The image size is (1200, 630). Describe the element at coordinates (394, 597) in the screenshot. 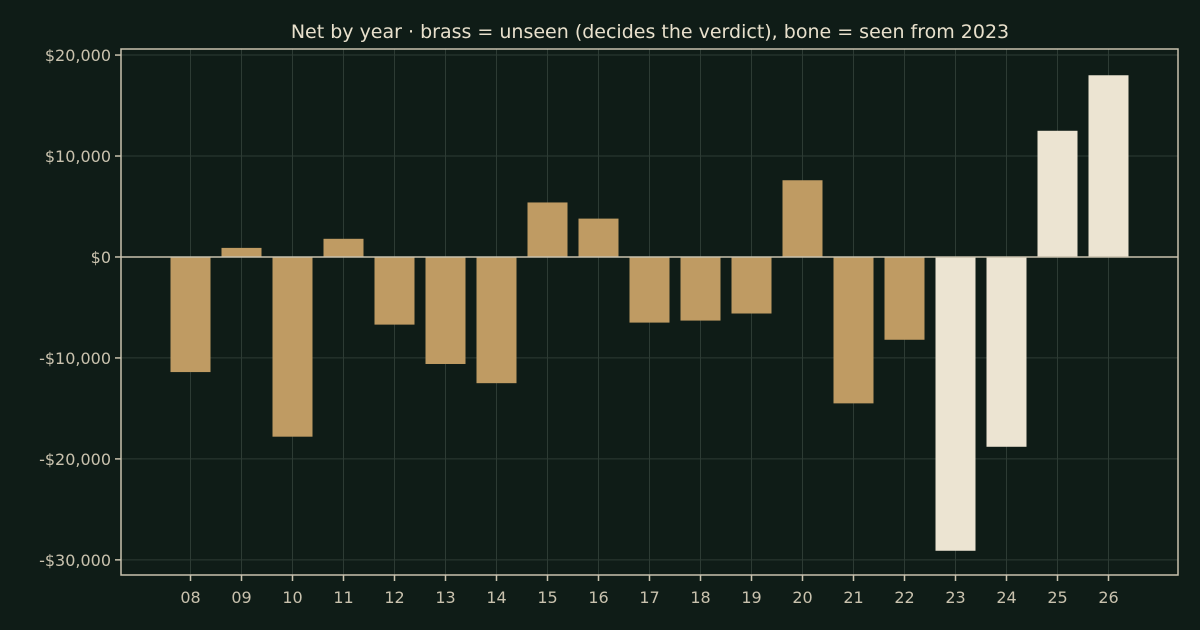

I see `x-tick-label: 12` at that location.